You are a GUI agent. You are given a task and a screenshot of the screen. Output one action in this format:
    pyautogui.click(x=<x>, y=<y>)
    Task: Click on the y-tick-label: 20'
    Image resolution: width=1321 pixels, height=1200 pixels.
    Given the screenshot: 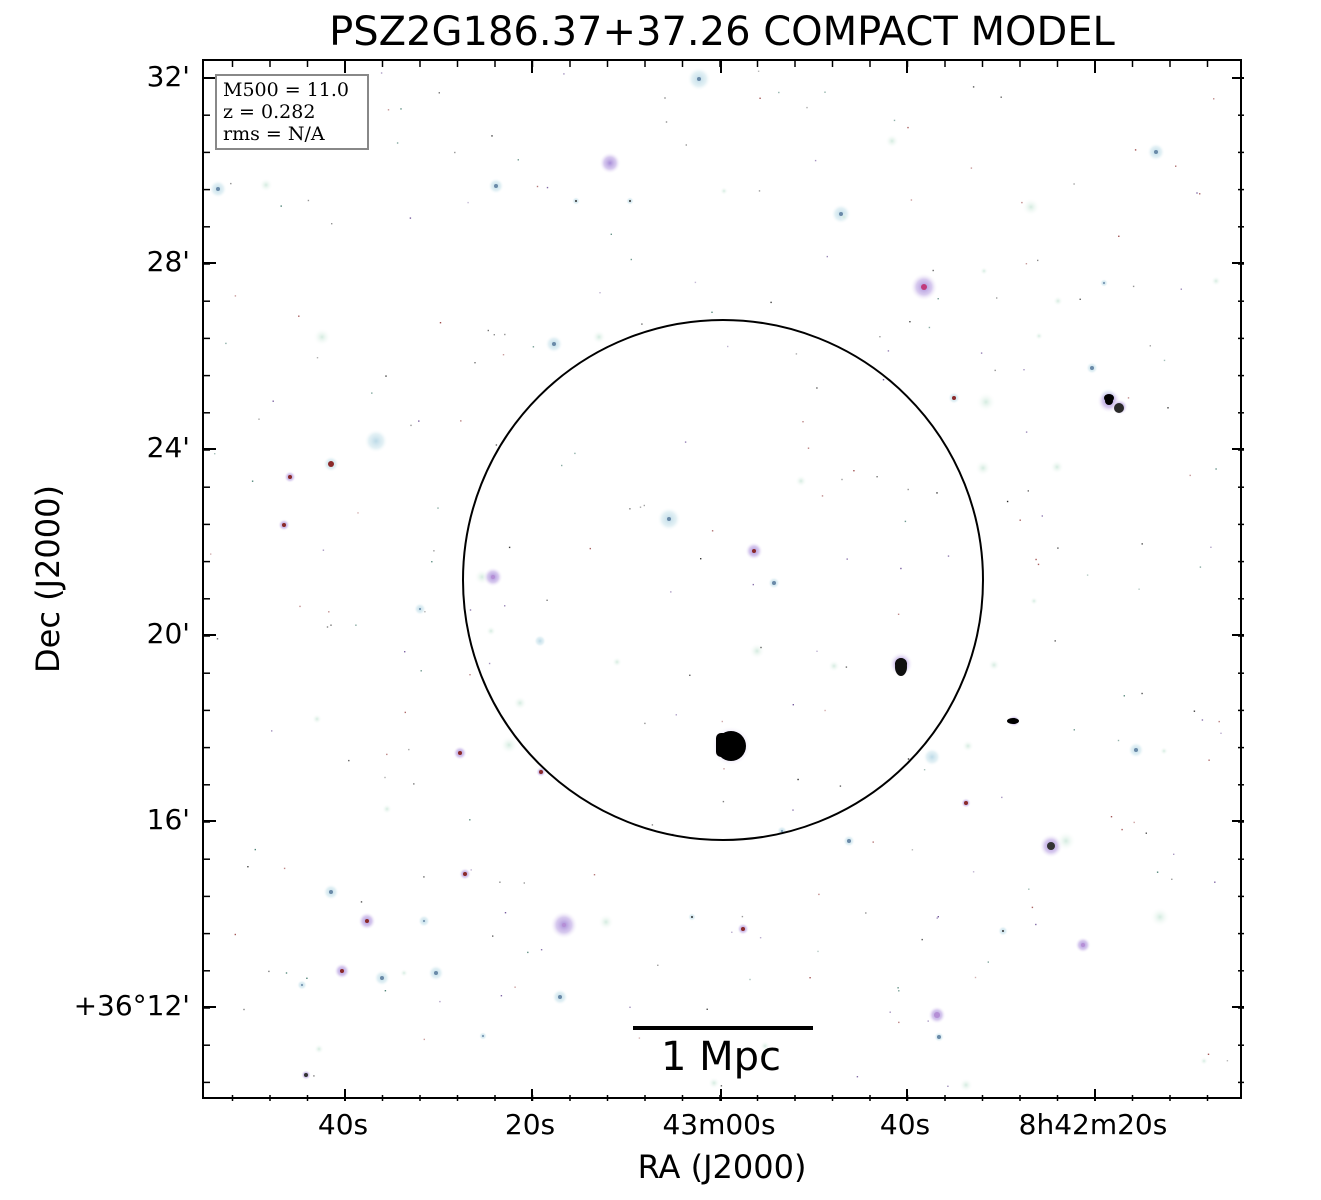 What is the action you would take?
    pyautogui.click(x=168, y=633)
    